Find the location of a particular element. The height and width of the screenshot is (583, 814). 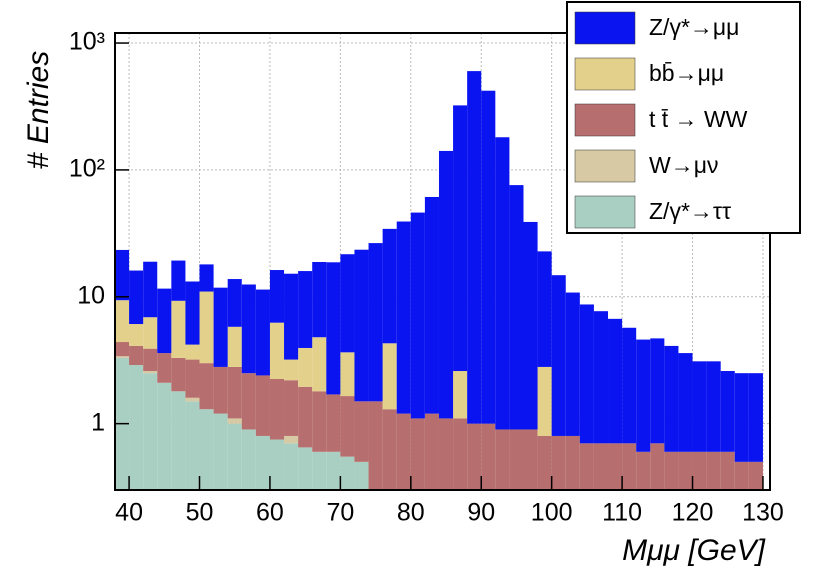

x-tick-label: 110 is located at coordinates (622, 513).